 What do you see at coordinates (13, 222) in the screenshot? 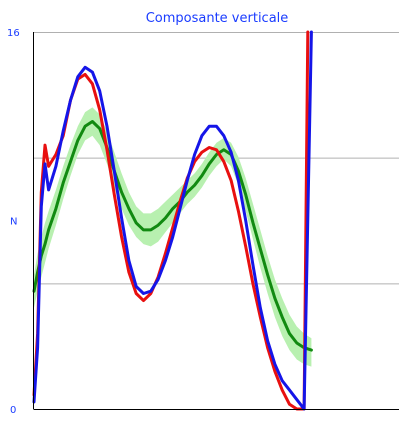
I see `y-axis-label: N` at bounding box center [13, 222].